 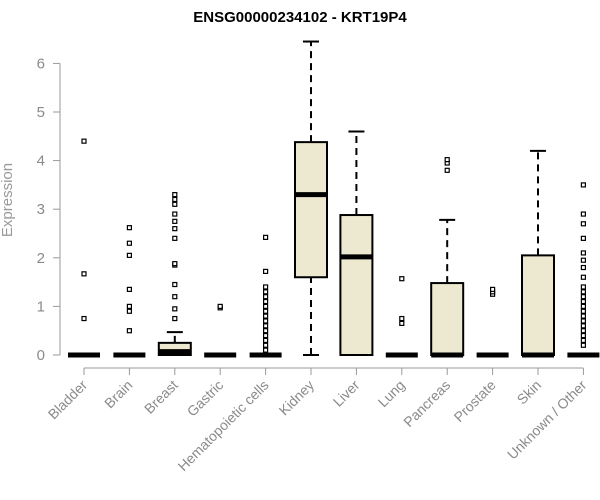 I want to click on box-unknown-other, so click(x=583, y=270).